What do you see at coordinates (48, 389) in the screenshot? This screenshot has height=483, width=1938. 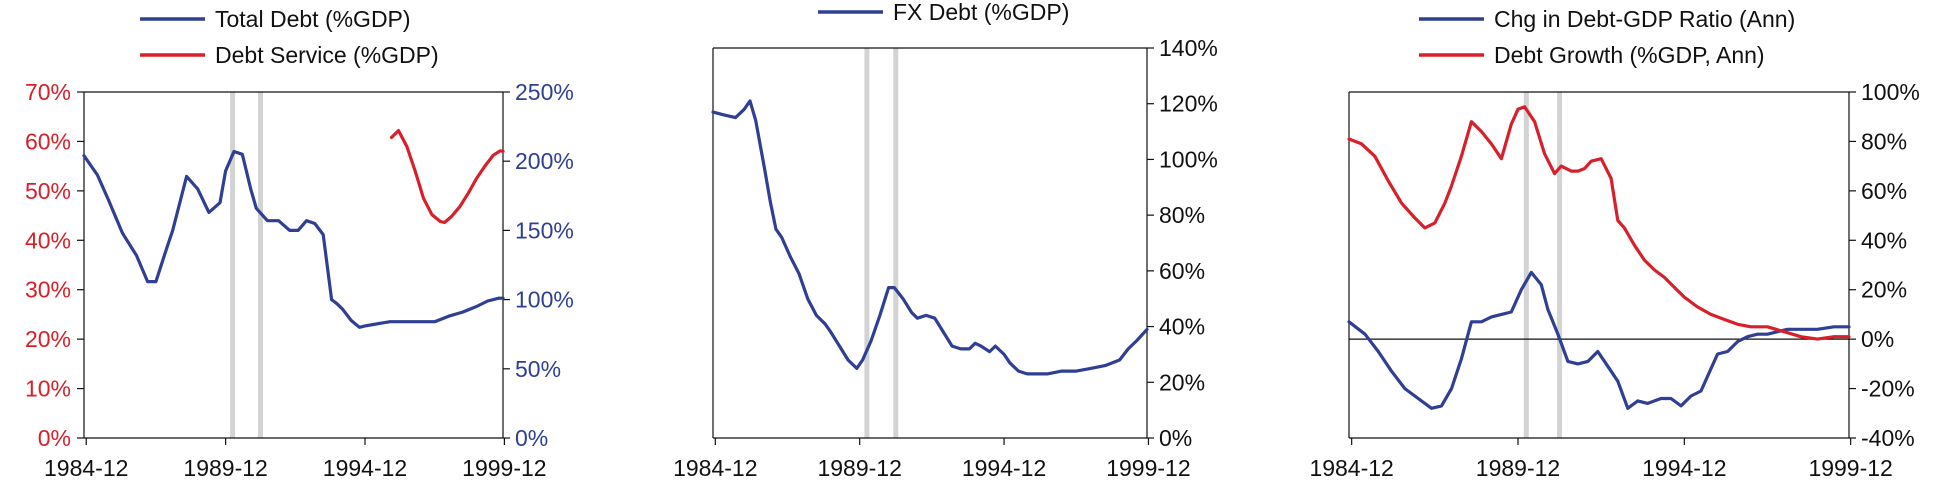 I see `left-y-tick-label: 10%` at bounding box center [48, 389].